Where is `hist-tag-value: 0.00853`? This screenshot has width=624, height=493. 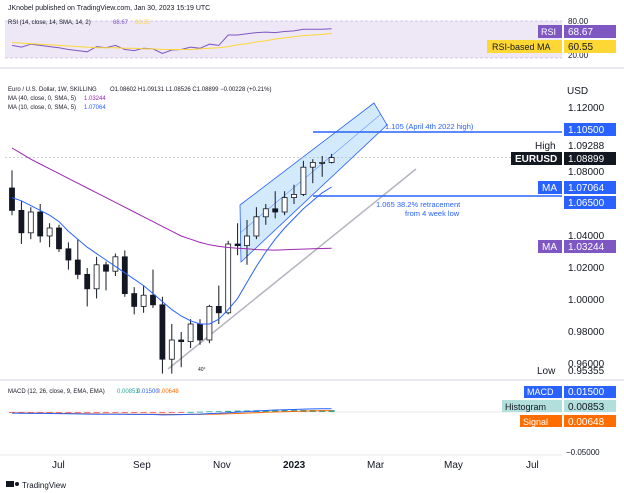
hist-tag-value: 0.00853 is located at coordinates (586, 407).